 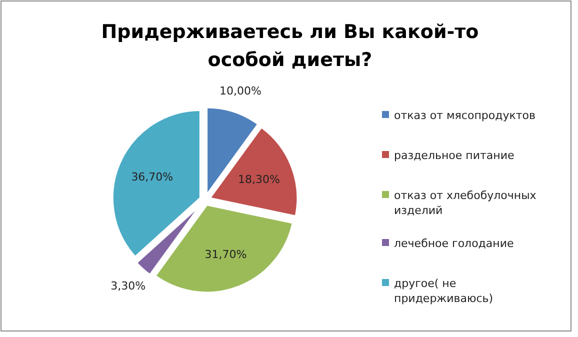 I want to click on data-label: 18,30%, so click(x=259, y=179).